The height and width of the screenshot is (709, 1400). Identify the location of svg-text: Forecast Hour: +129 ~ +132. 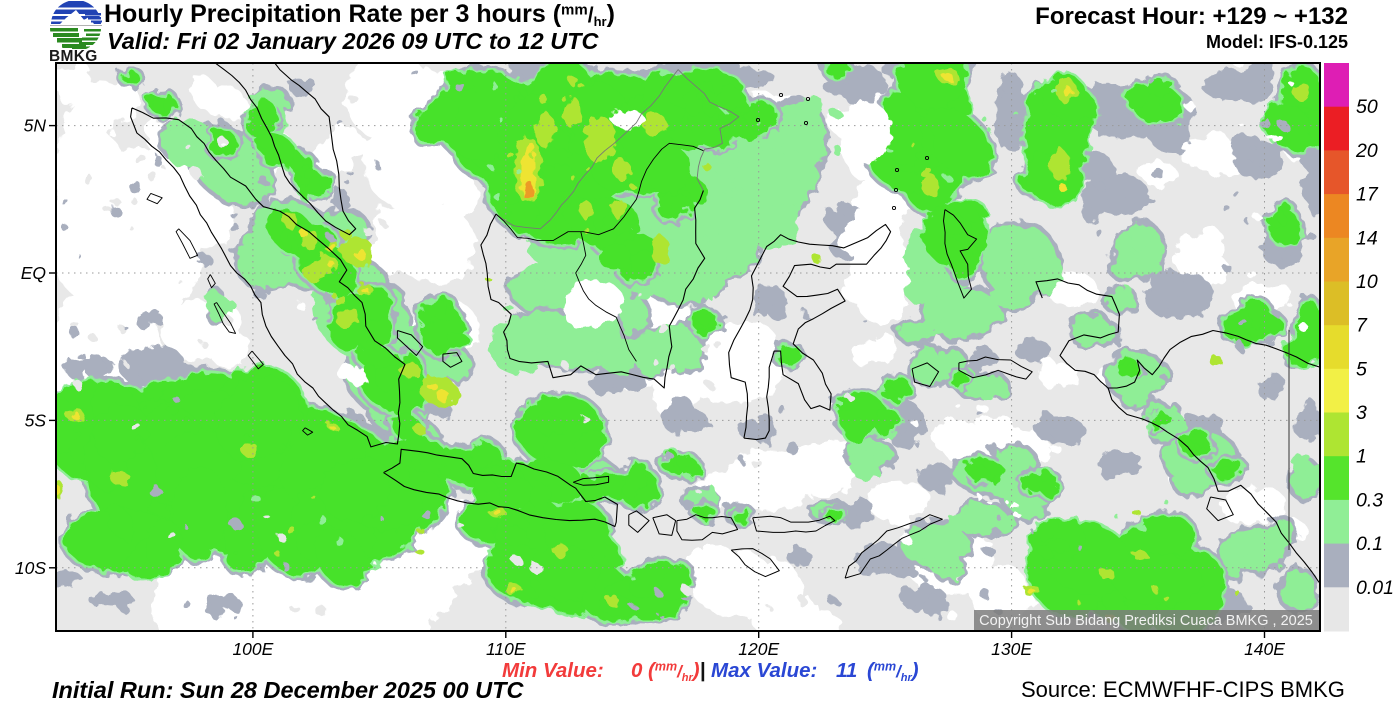
(1191, 16).